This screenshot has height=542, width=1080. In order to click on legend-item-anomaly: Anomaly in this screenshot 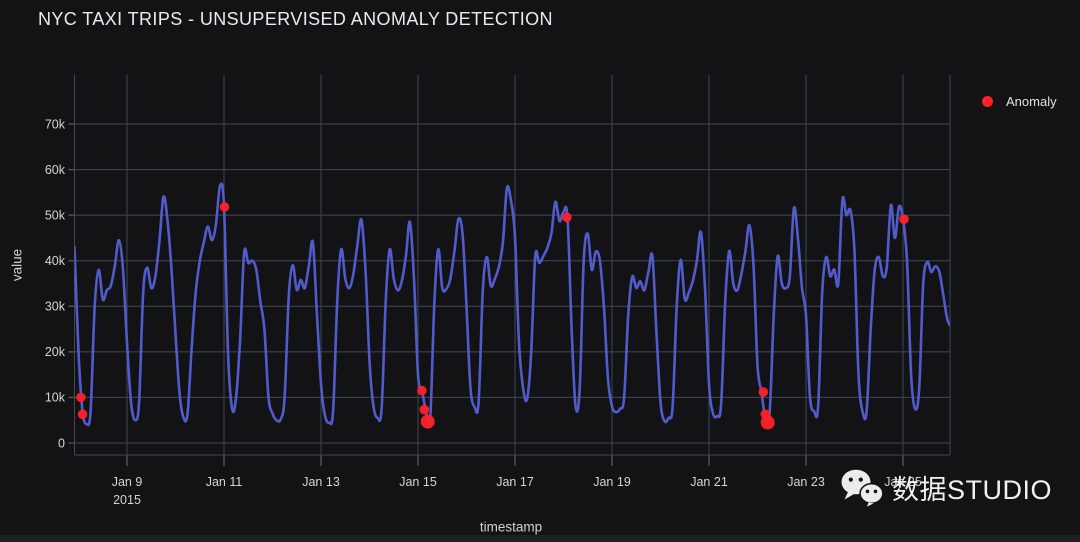, I will do `click(1019, 101)`.